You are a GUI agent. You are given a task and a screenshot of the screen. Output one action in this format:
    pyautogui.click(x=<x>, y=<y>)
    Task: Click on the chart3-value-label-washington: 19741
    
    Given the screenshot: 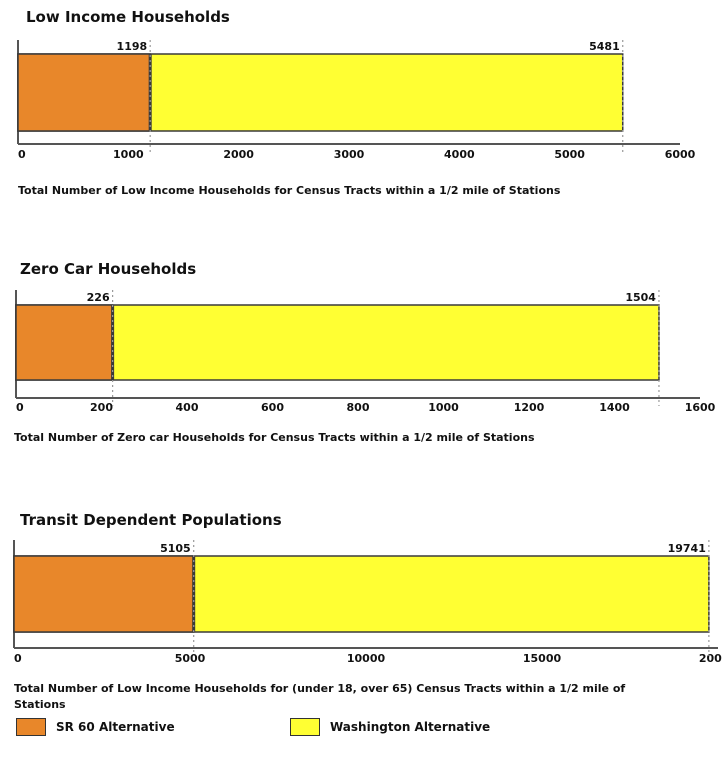 What is the action you would take?
    pyautogui.click(x=687, y=548)
    